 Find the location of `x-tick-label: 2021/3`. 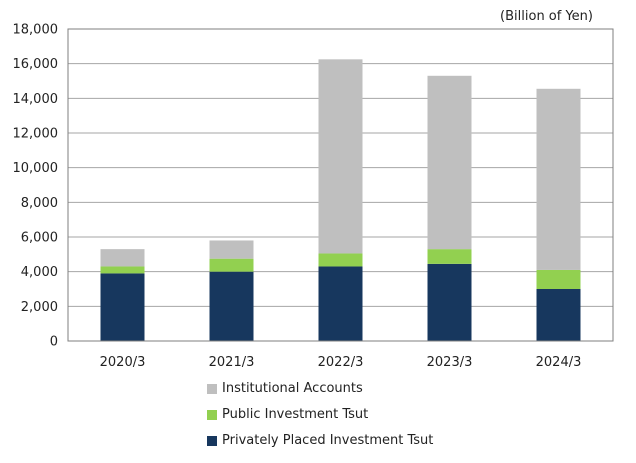

x-tick-label: 2021/3 is located at coordinates (232, 362).